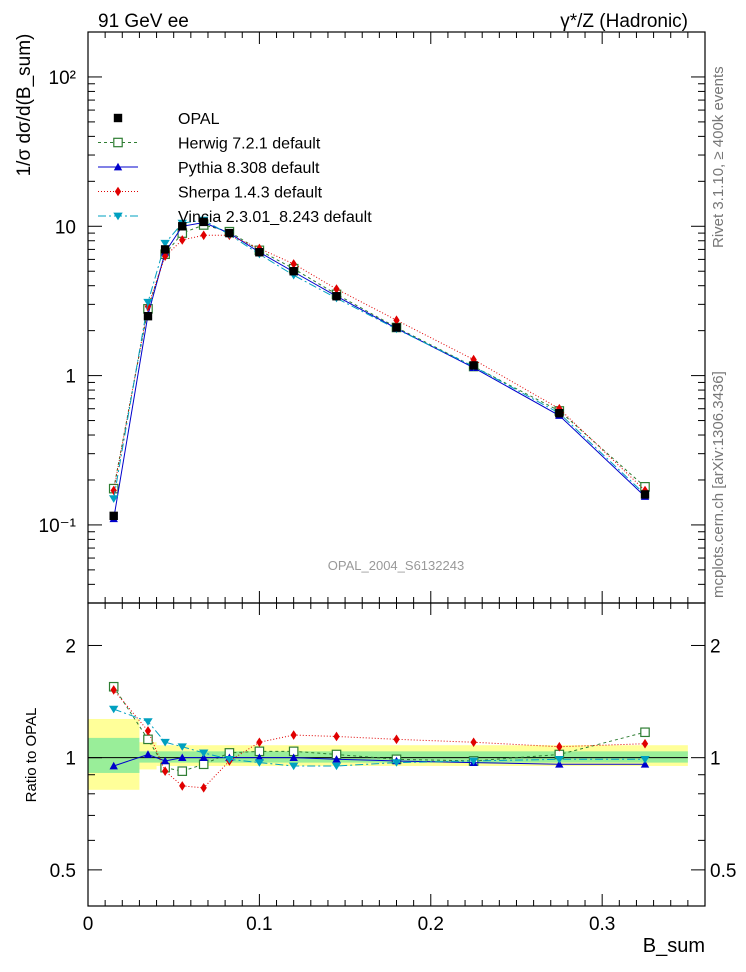 This screenshot has height=972, width=746. What do you see at coordinates (715, 759) in the screenshot?
I see `ytick-ratio-label-right-1: 1` at bounding box center [715, 759].